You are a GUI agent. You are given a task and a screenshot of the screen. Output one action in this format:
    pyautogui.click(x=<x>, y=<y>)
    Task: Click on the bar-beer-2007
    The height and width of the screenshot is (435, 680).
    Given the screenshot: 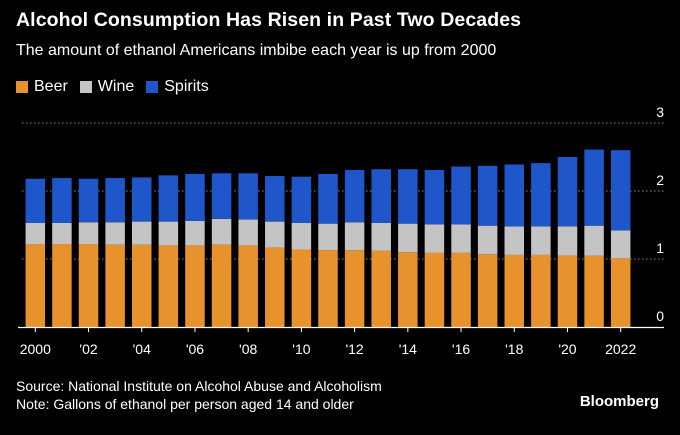 What is the action you would take?
    pyautogui.click(x=221, y=285)
    